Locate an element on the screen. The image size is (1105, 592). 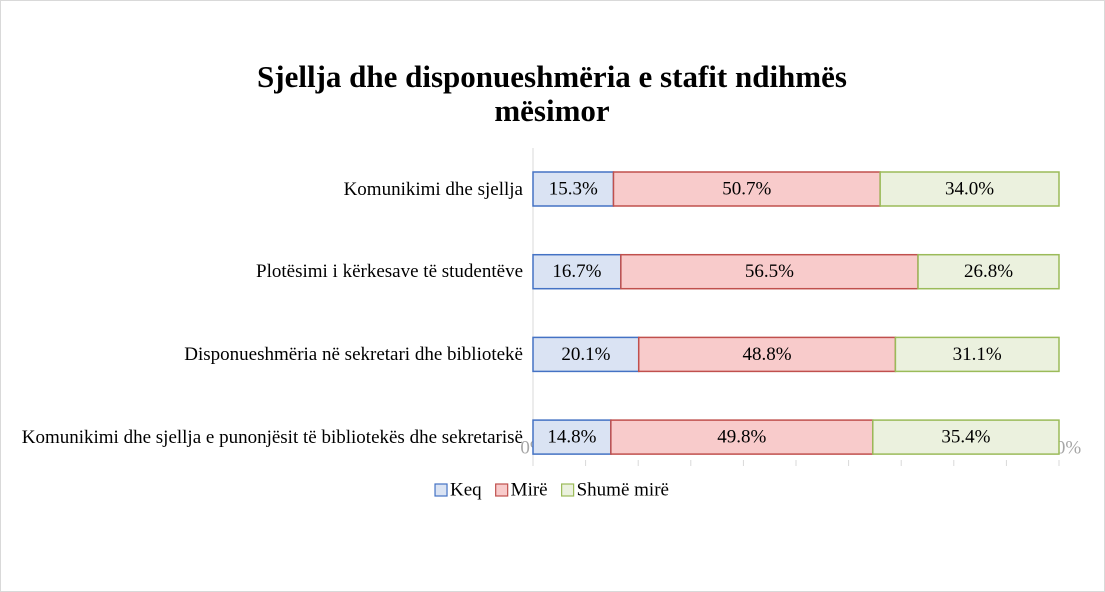
data-label: 16.7% is located at coordinates (576, 271).